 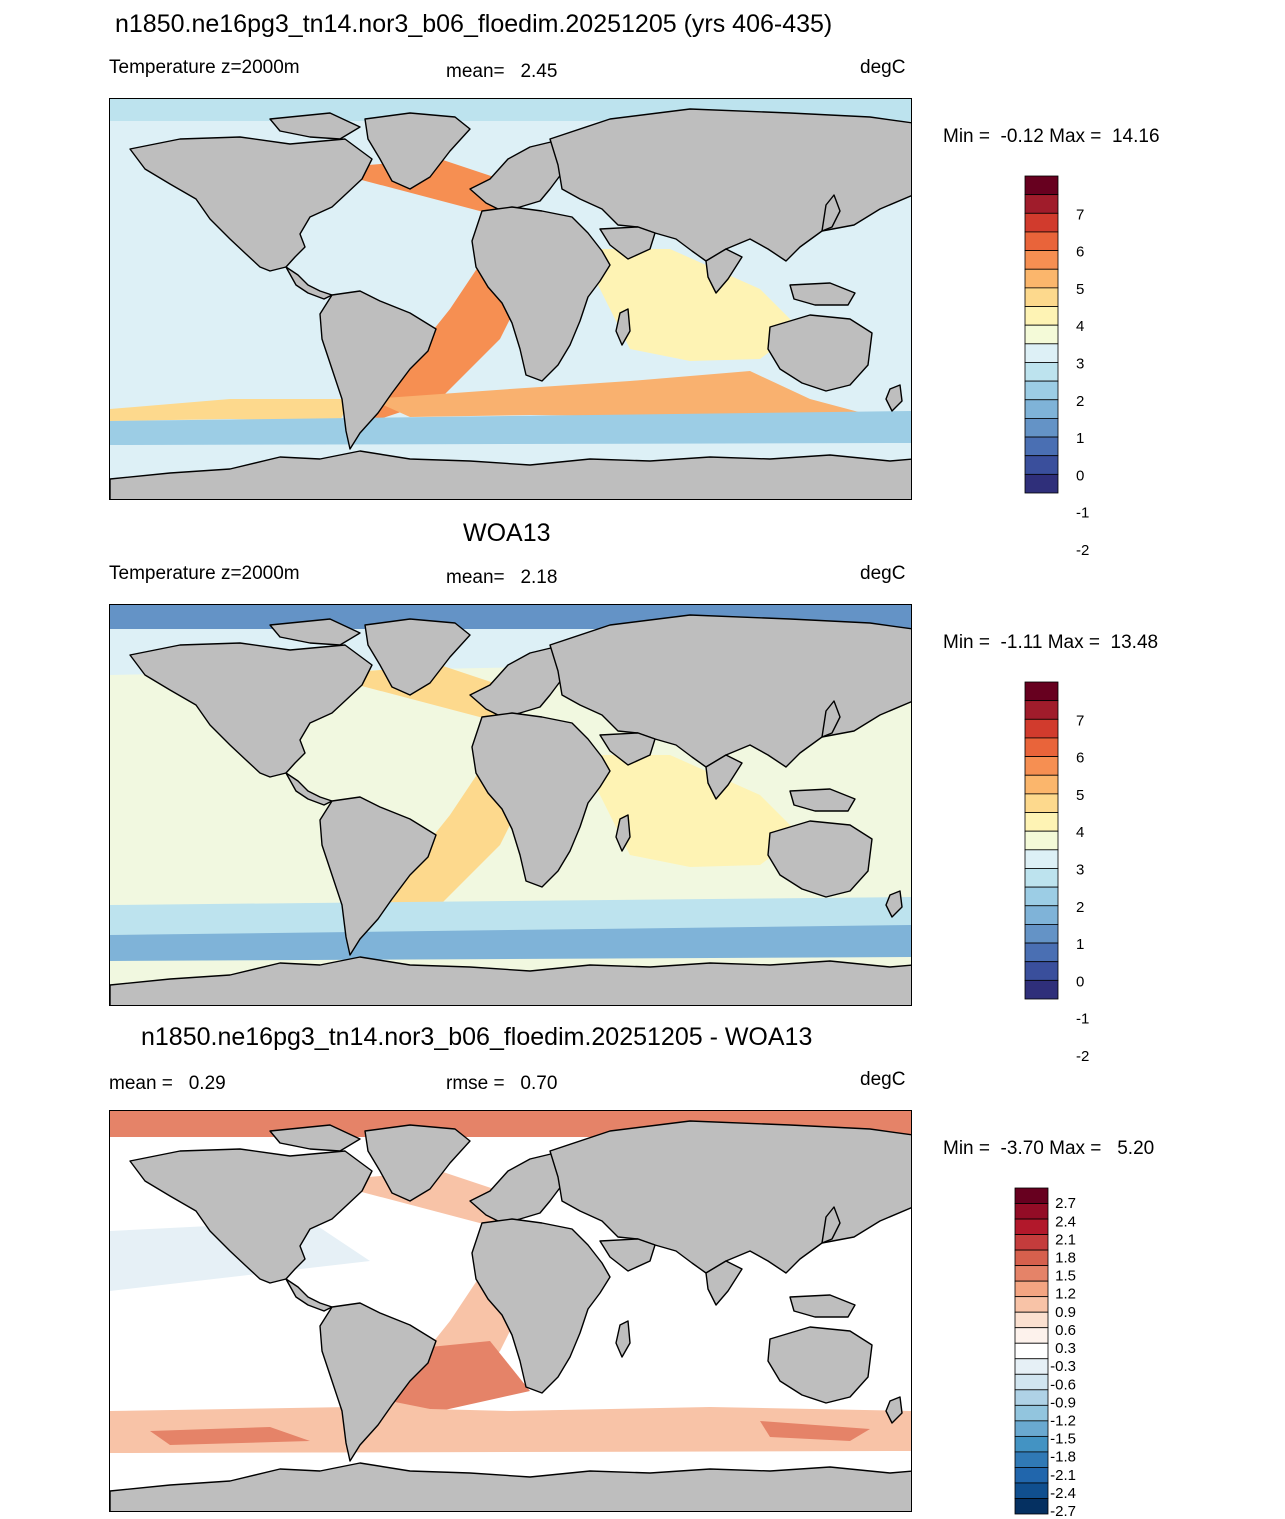 I want to click on colorbar-tick-label: -2, so click(x=1082, y=550).